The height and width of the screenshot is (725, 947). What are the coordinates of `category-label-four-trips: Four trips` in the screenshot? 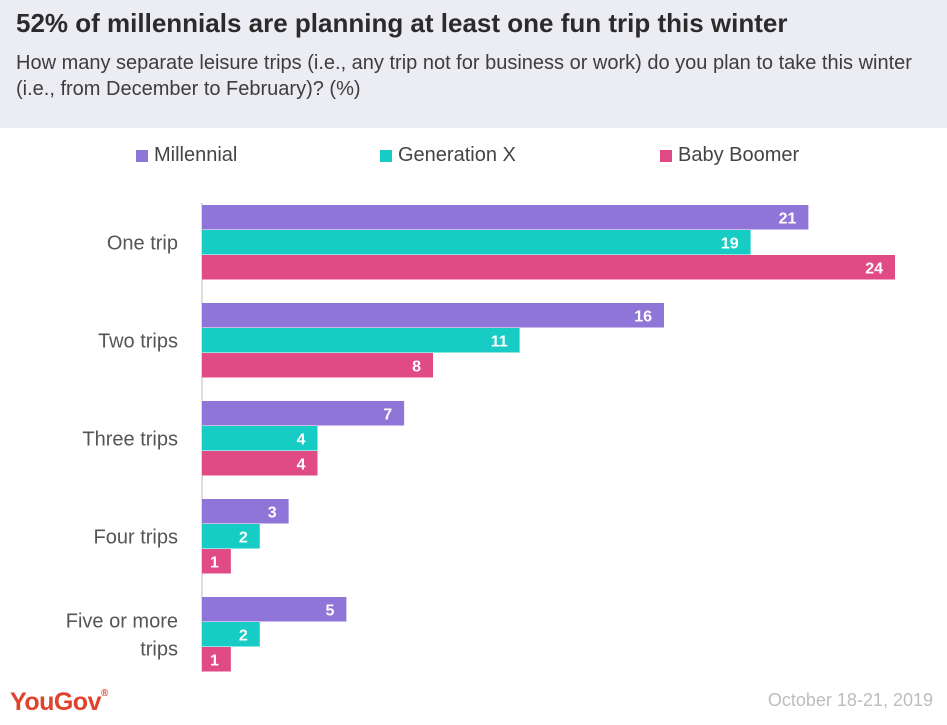 It's located at (136, 538).